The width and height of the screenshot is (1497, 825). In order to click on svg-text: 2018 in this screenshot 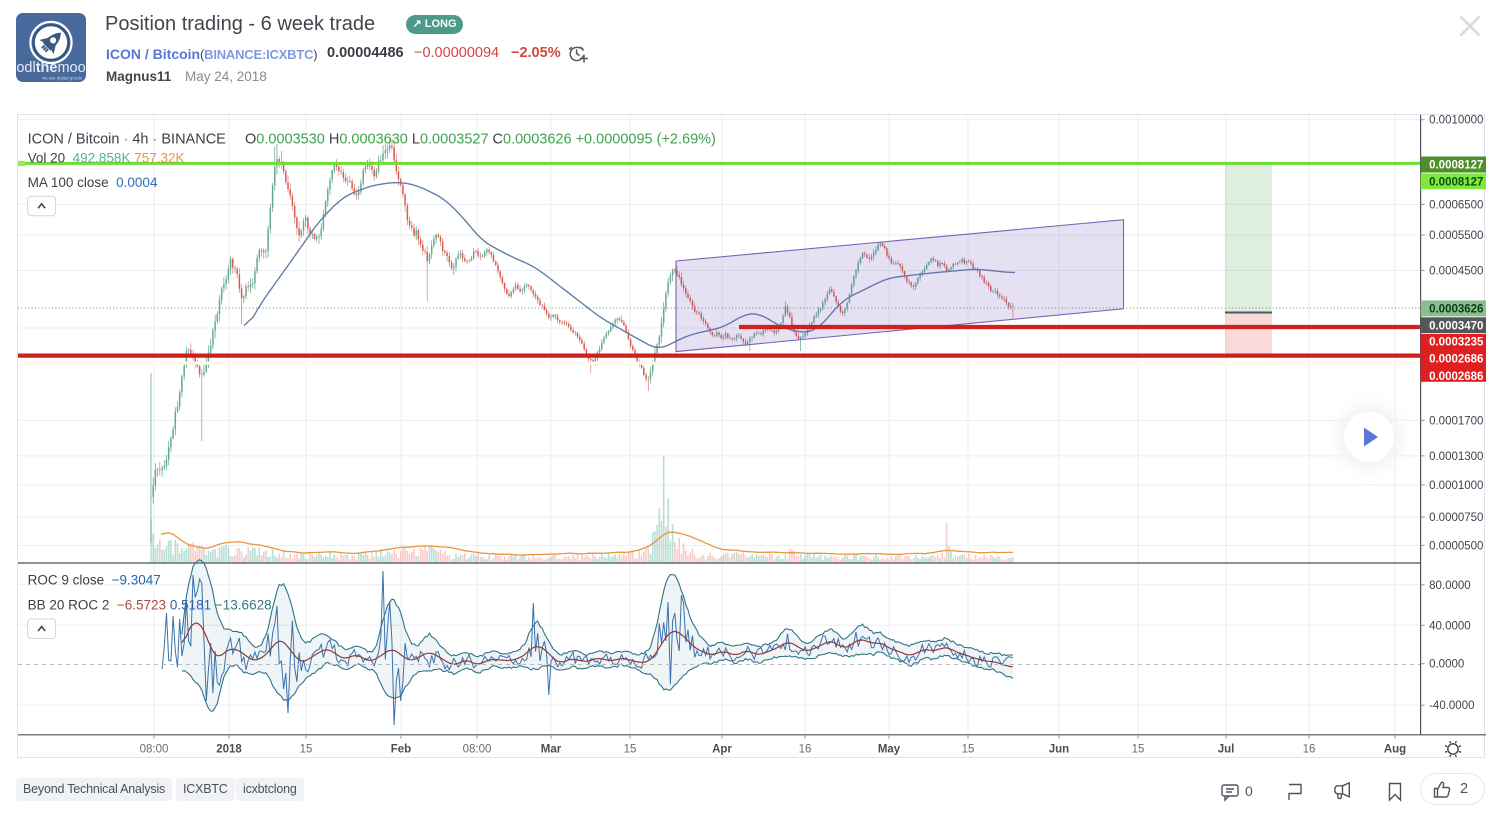, I will do `click(229, 749)`.